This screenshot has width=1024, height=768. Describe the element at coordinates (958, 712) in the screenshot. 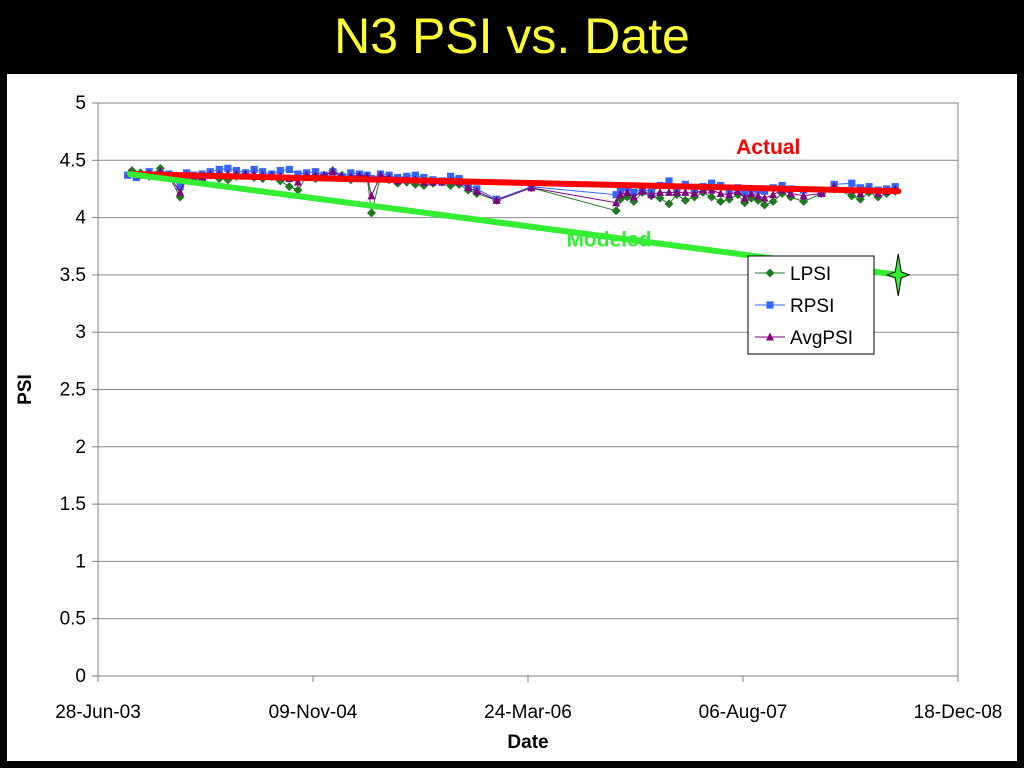

I see `x-tick-label: 18-Dec-08` at that location.